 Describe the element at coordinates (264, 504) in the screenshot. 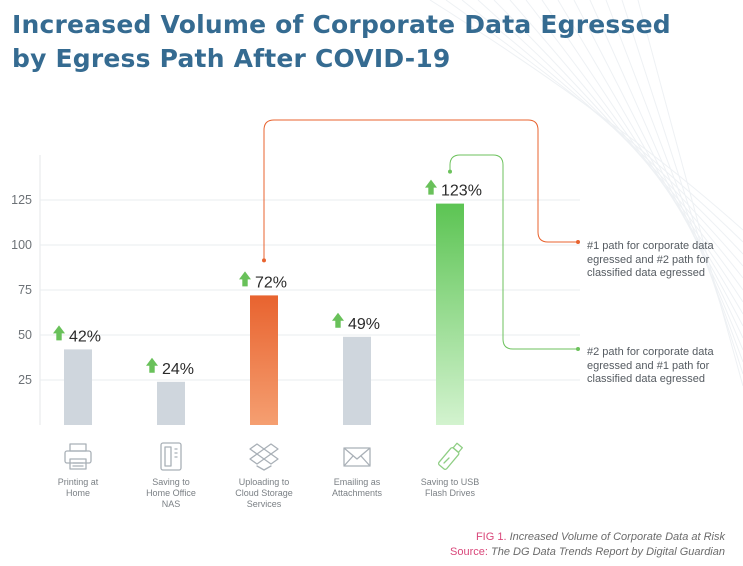

I see `x-tick-label: Services` at that location.